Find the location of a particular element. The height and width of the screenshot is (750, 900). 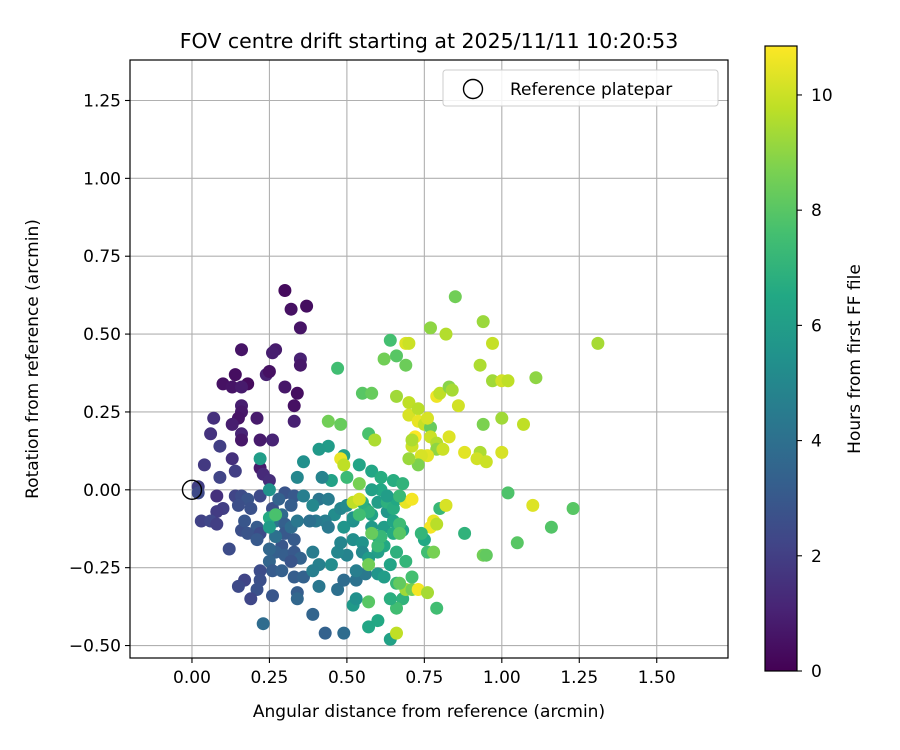

x-axis-ticks: 0.00 0.25 0.50 0.75 1.00 1.25 1.50 is located at coordinates (424, 673).